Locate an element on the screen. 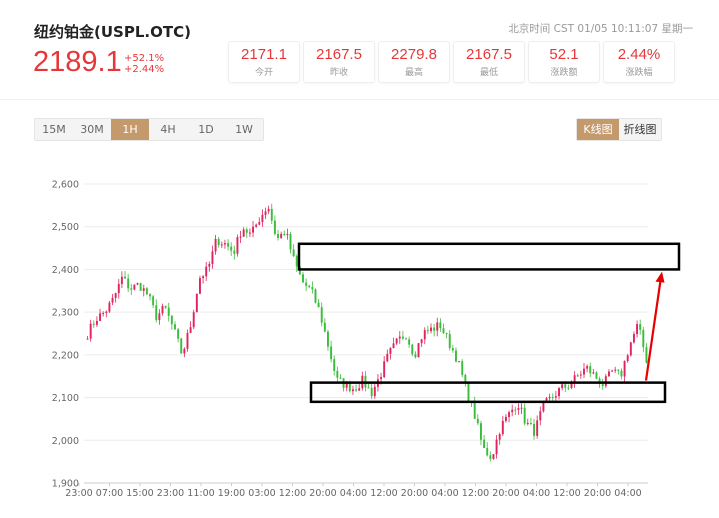 The height and width of the screenshot is (518, 719). stat-value: 2.44% is located at coordinates (639, 54).